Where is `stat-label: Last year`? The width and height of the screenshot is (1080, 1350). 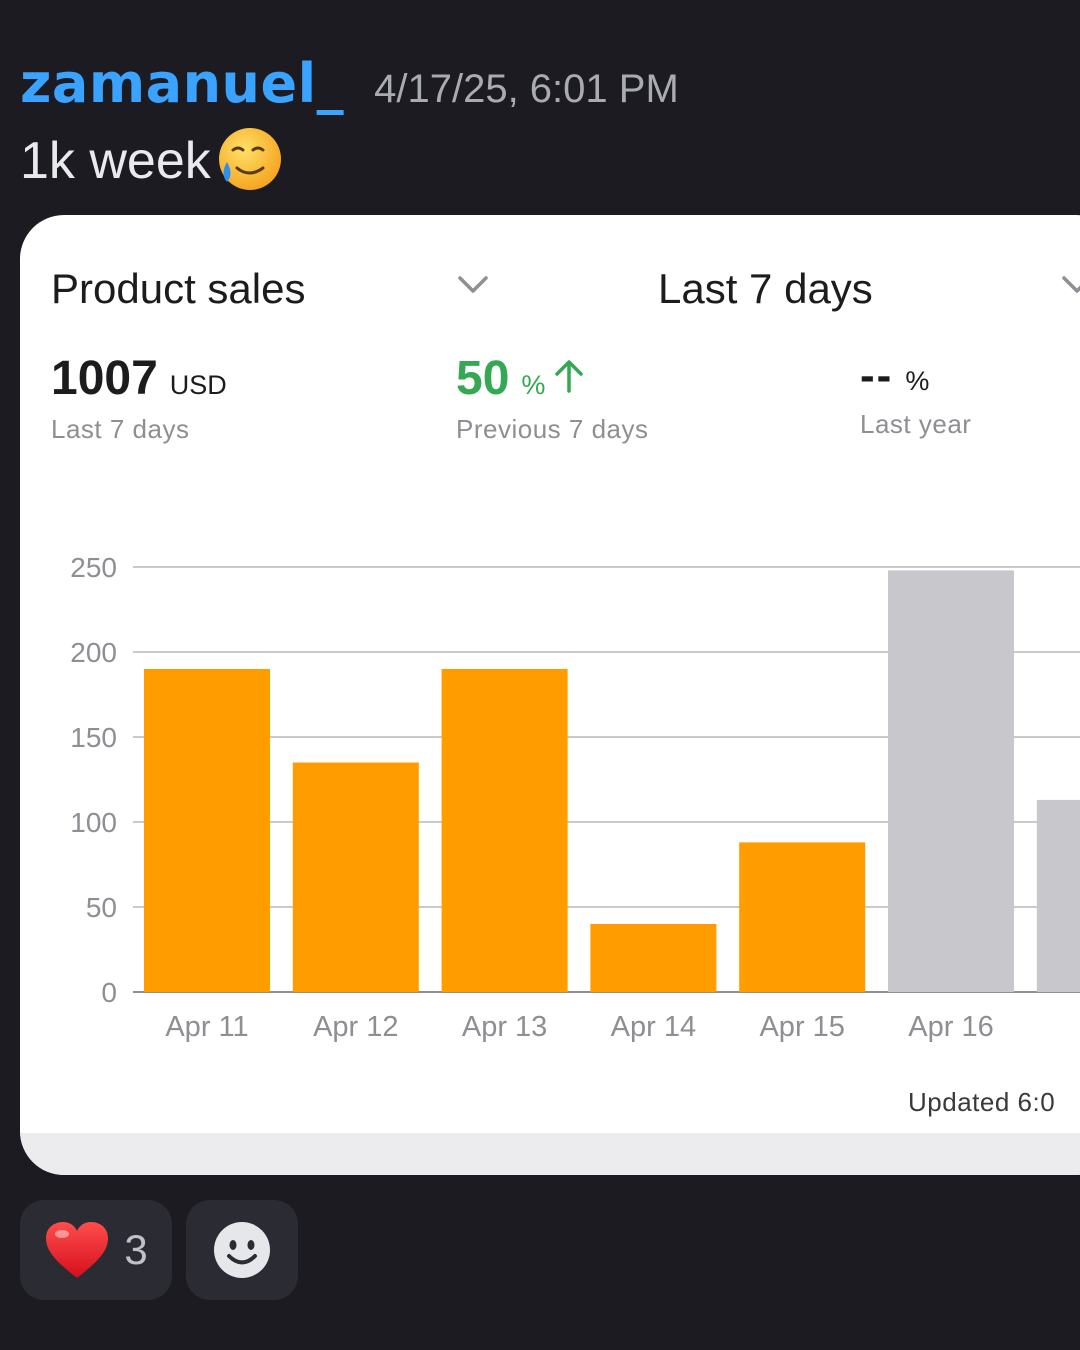
stat-label: Last year is located at coordinates (916, 424).